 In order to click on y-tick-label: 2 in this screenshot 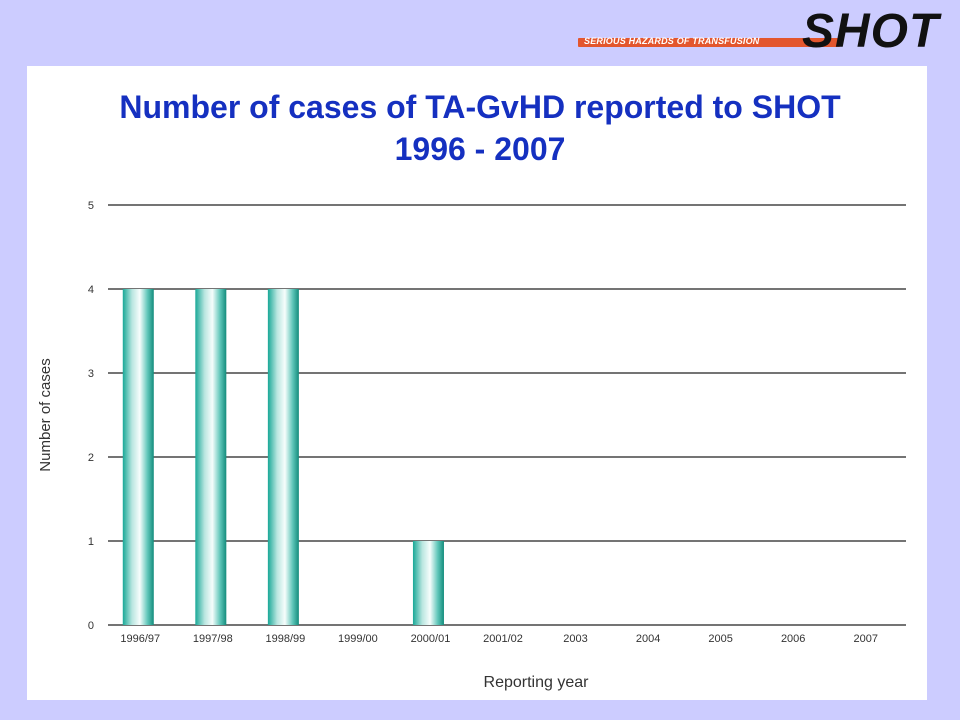, I will do `click(91, 458)`.